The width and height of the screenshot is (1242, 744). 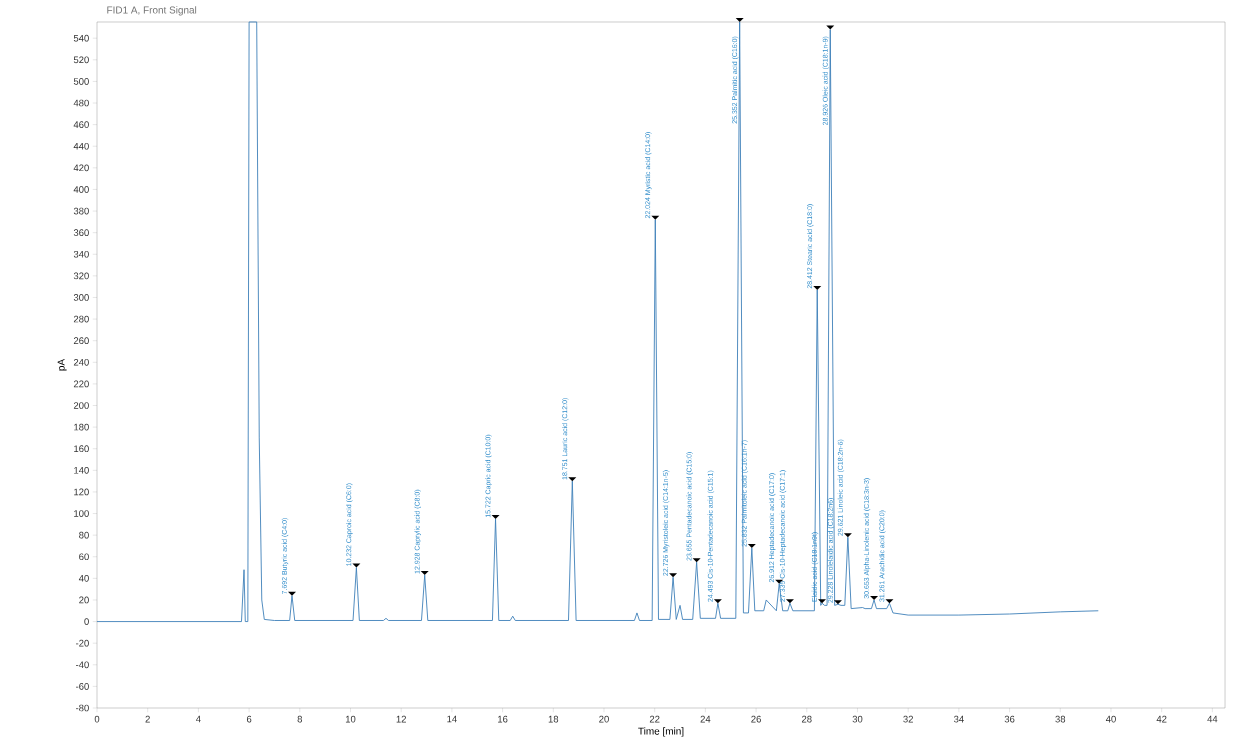 What do you see at coordinates (84, 535) in the screenshot?
I see `y-tick-label: 80` at bounding box center [84, 535].